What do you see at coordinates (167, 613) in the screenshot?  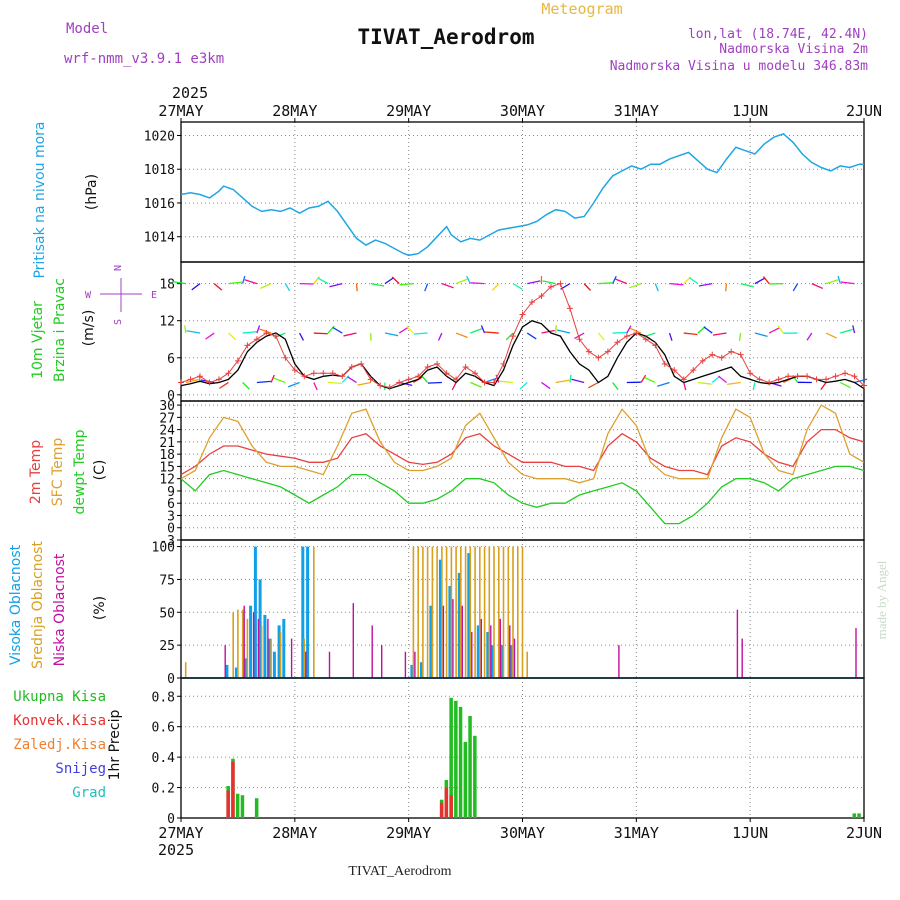 I see `y-tick-label: 50` at bounding box center [167, 613].